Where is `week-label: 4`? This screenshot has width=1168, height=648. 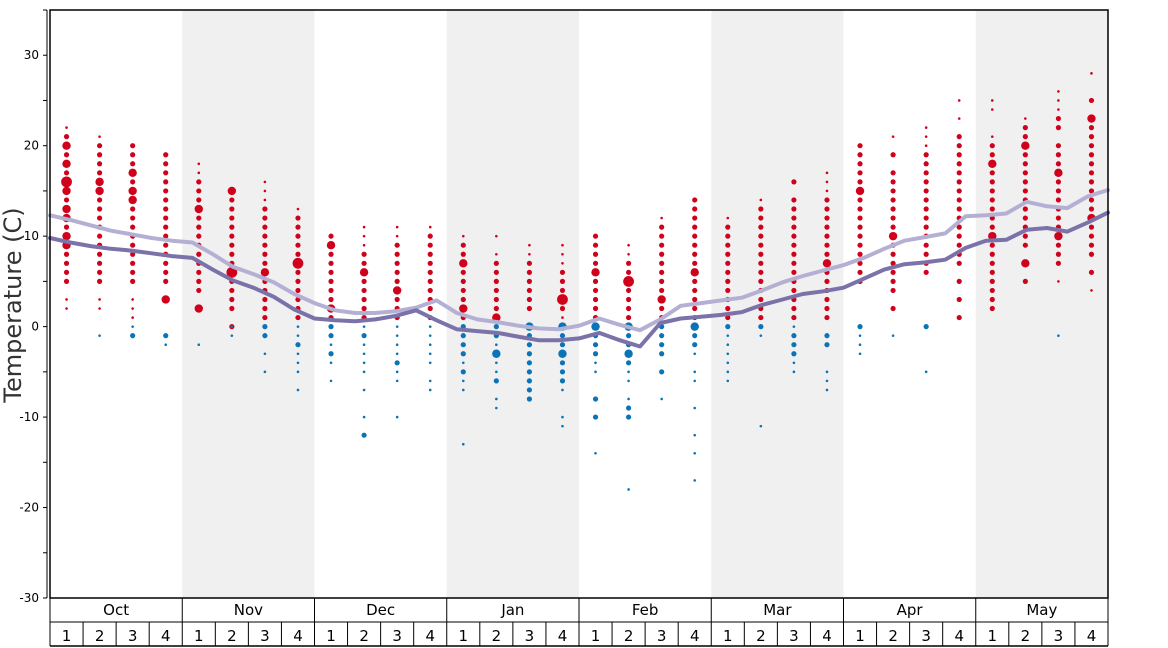 week-label: 4 is located at coordinates (563, 636).